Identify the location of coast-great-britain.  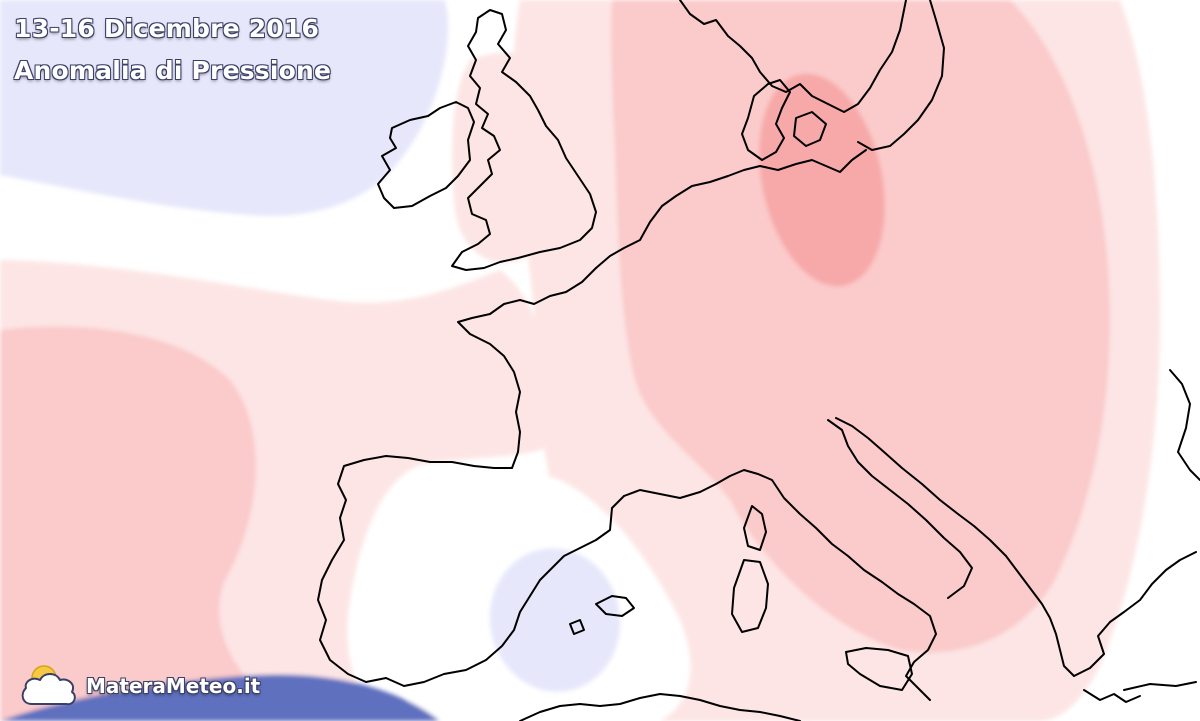
(524, 140).